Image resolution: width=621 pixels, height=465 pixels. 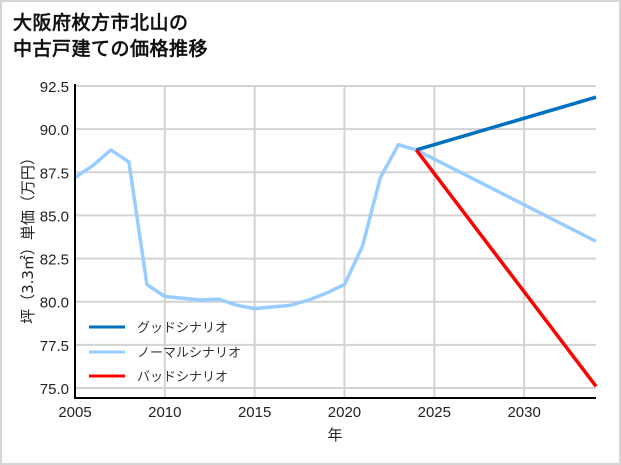 I want to click on y-tick-label: 80.0, so click(x=54, y=303).